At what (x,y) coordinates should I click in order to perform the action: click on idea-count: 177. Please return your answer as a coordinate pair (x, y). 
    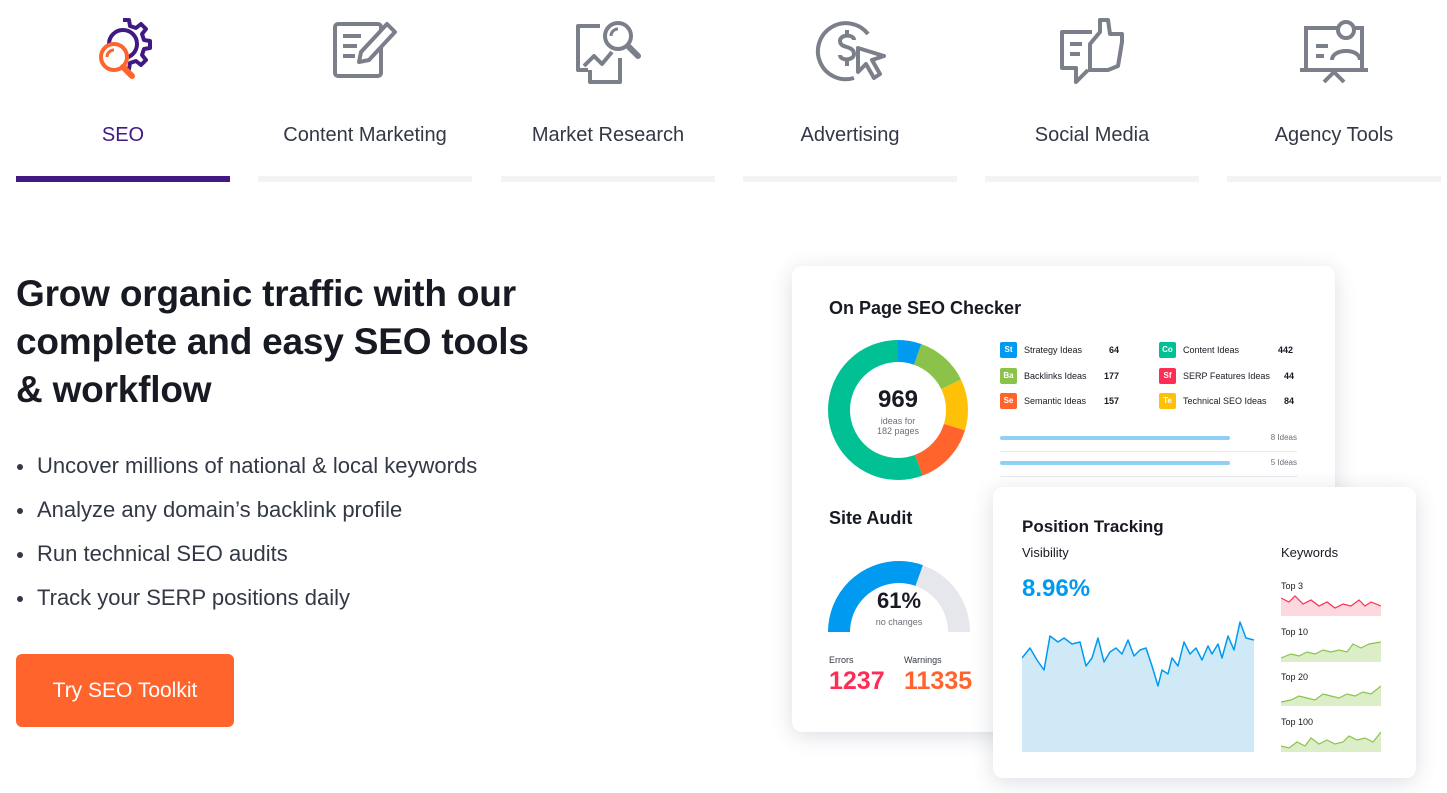
    Looking at the image, I should click on (1112, 376).